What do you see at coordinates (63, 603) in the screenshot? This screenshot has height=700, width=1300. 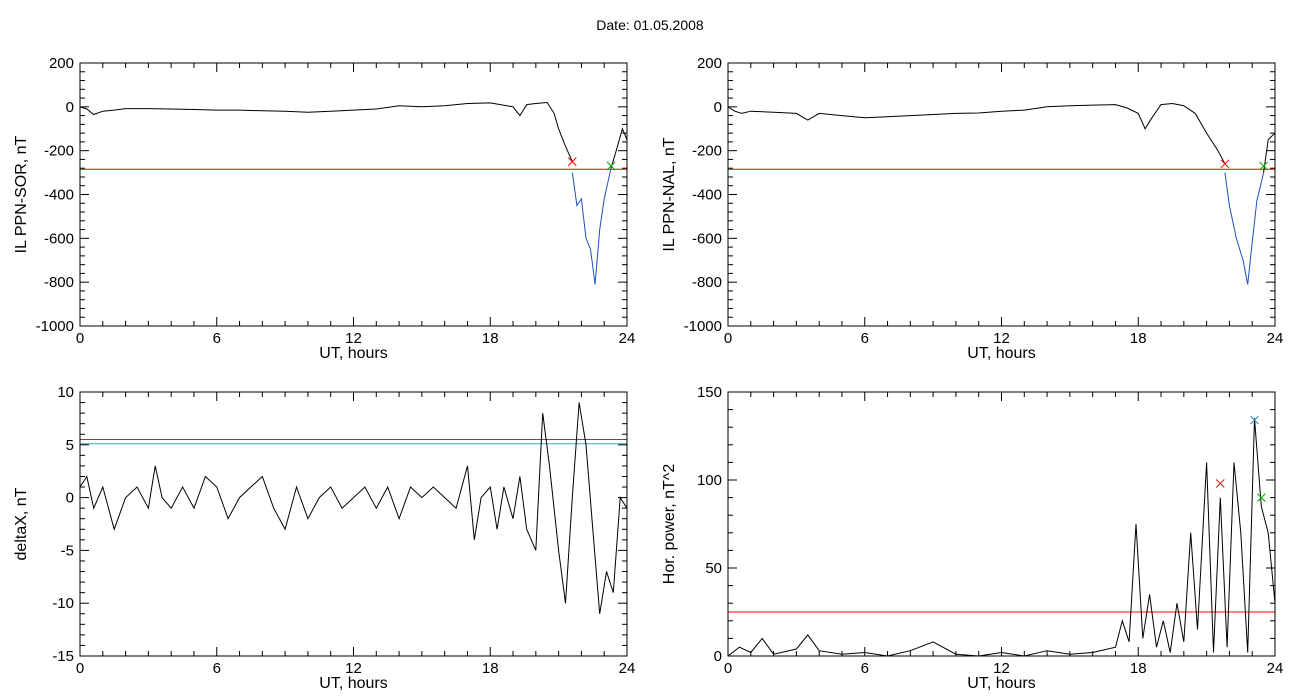 I see `y-tick-label: -10` at bounding box center [63, 603].